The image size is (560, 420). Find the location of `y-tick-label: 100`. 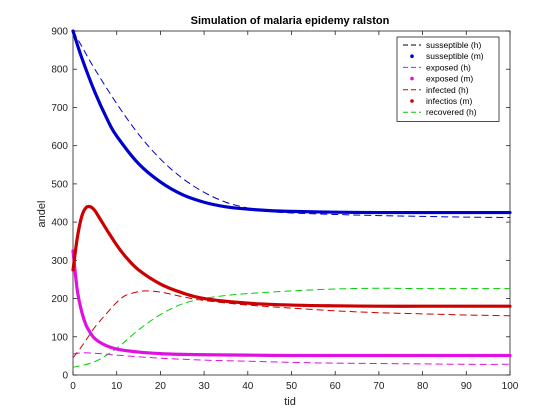

y-tick-label: 100 is located at coordinates (59, 337).